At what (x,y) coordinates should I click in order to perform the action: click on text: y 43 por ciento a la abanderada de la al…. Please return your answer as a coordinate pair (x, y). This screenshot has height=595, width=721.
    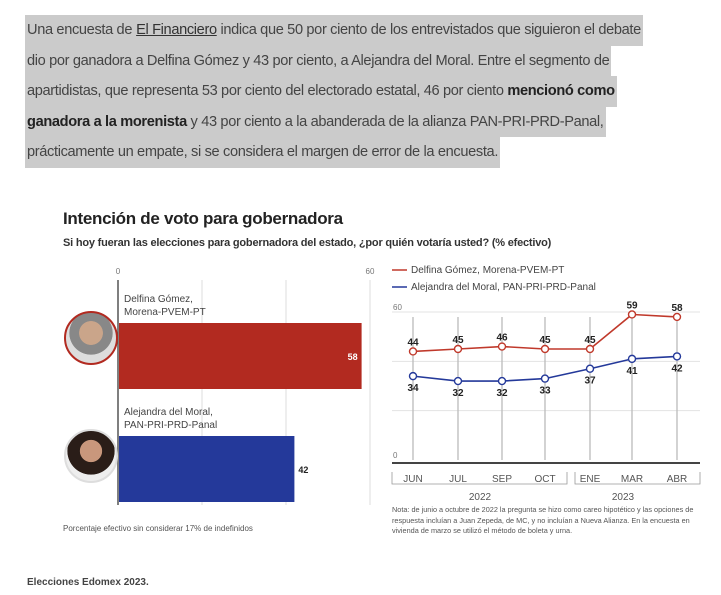
    Looking at the image, I should click on (395, 121).